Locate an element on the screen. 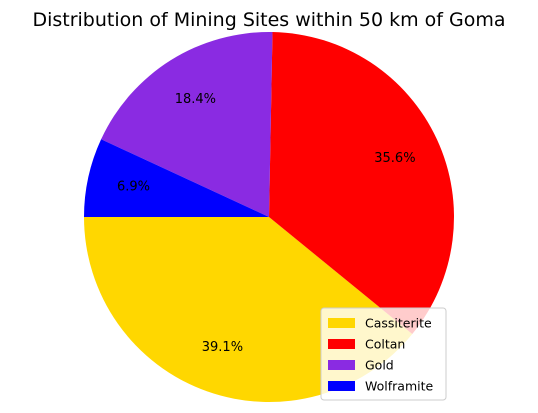  percent-label-coltan: 35.6% is located at coordinates (394, 158).